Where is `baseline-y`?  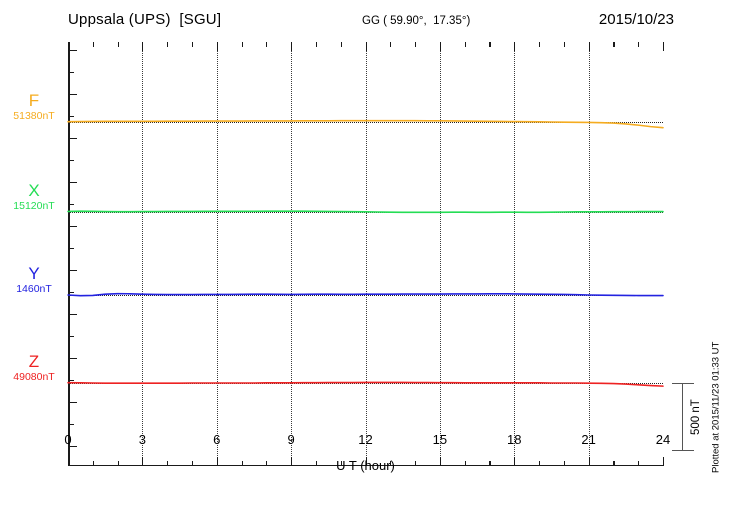
baseline-y is located at coordinates (365, 295).